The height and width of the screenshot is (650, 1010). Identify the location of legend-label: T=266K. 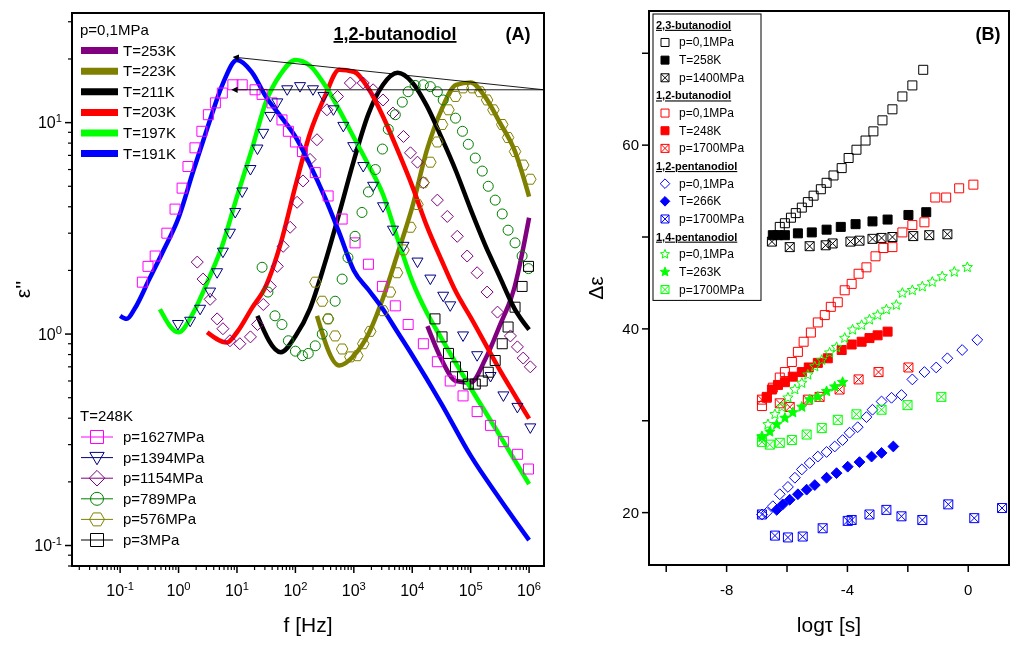
(700, 201).